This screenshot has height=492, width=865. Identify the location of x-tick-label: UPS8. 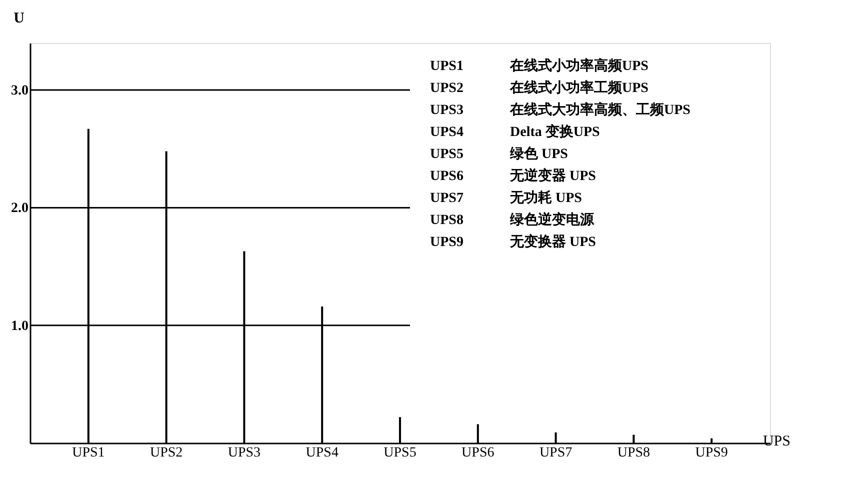
(633, 453).